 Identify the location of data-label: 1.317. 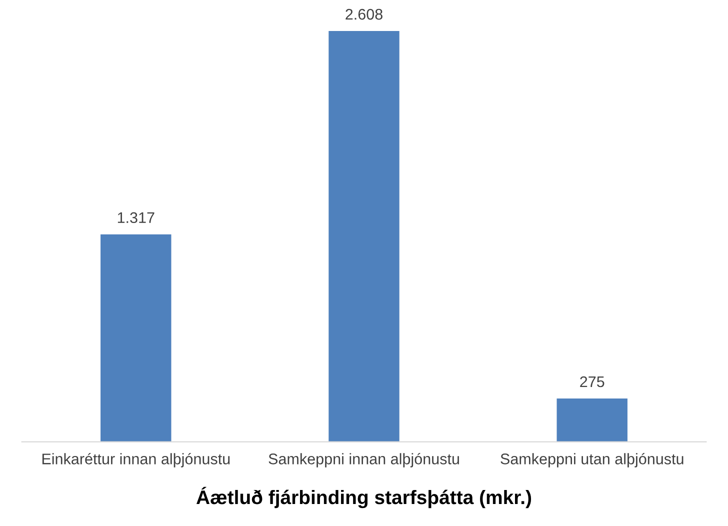
(136, 218).